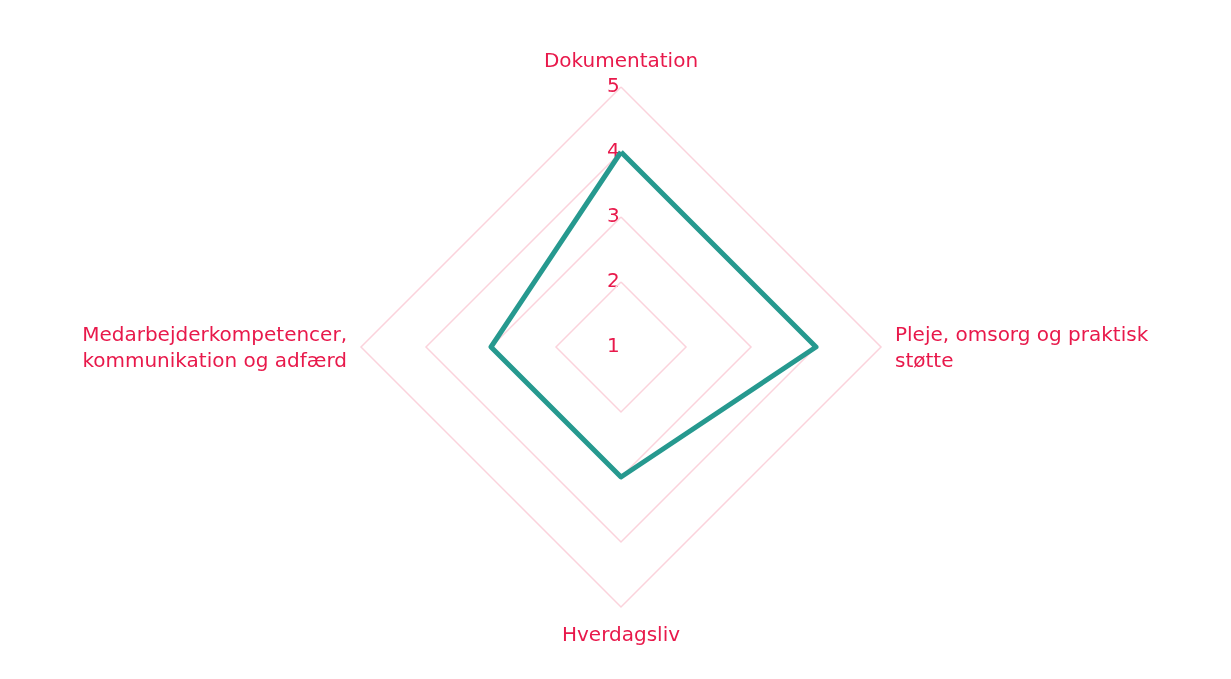 Image resolution: width=1231 pixels, height=679 pixels. I want to click on spoke-label: Medarbejderkompetencer, kommunikation og adfærd, so click(214, 347).